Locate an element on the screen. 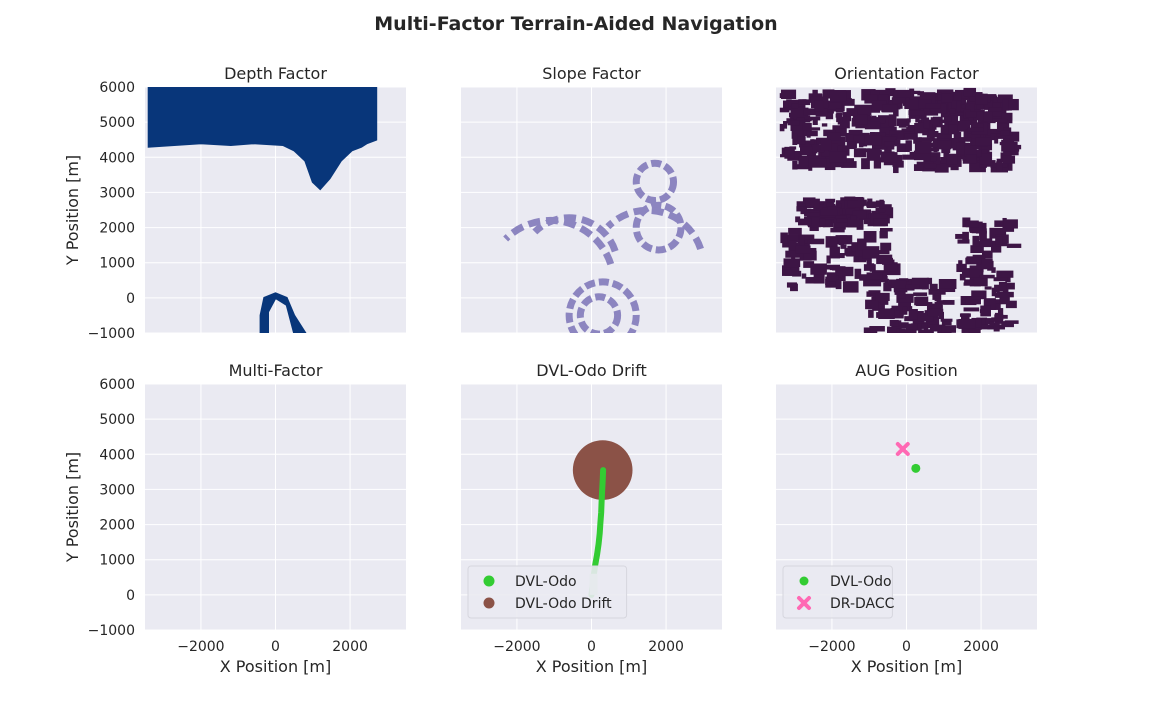 The width and height of the screenshot is (1152, 720). legend-swatch is located at coordinates (804, 581).